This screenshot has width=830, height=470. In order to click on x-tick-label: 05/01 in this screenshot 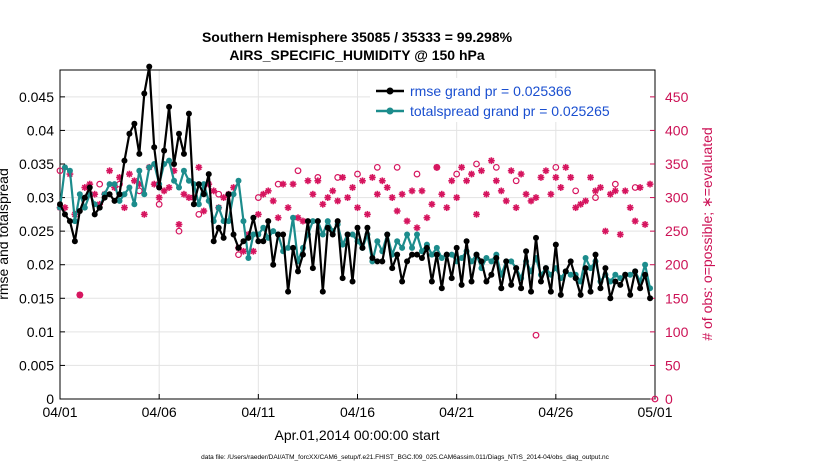, I will do `click(654, 412)`.